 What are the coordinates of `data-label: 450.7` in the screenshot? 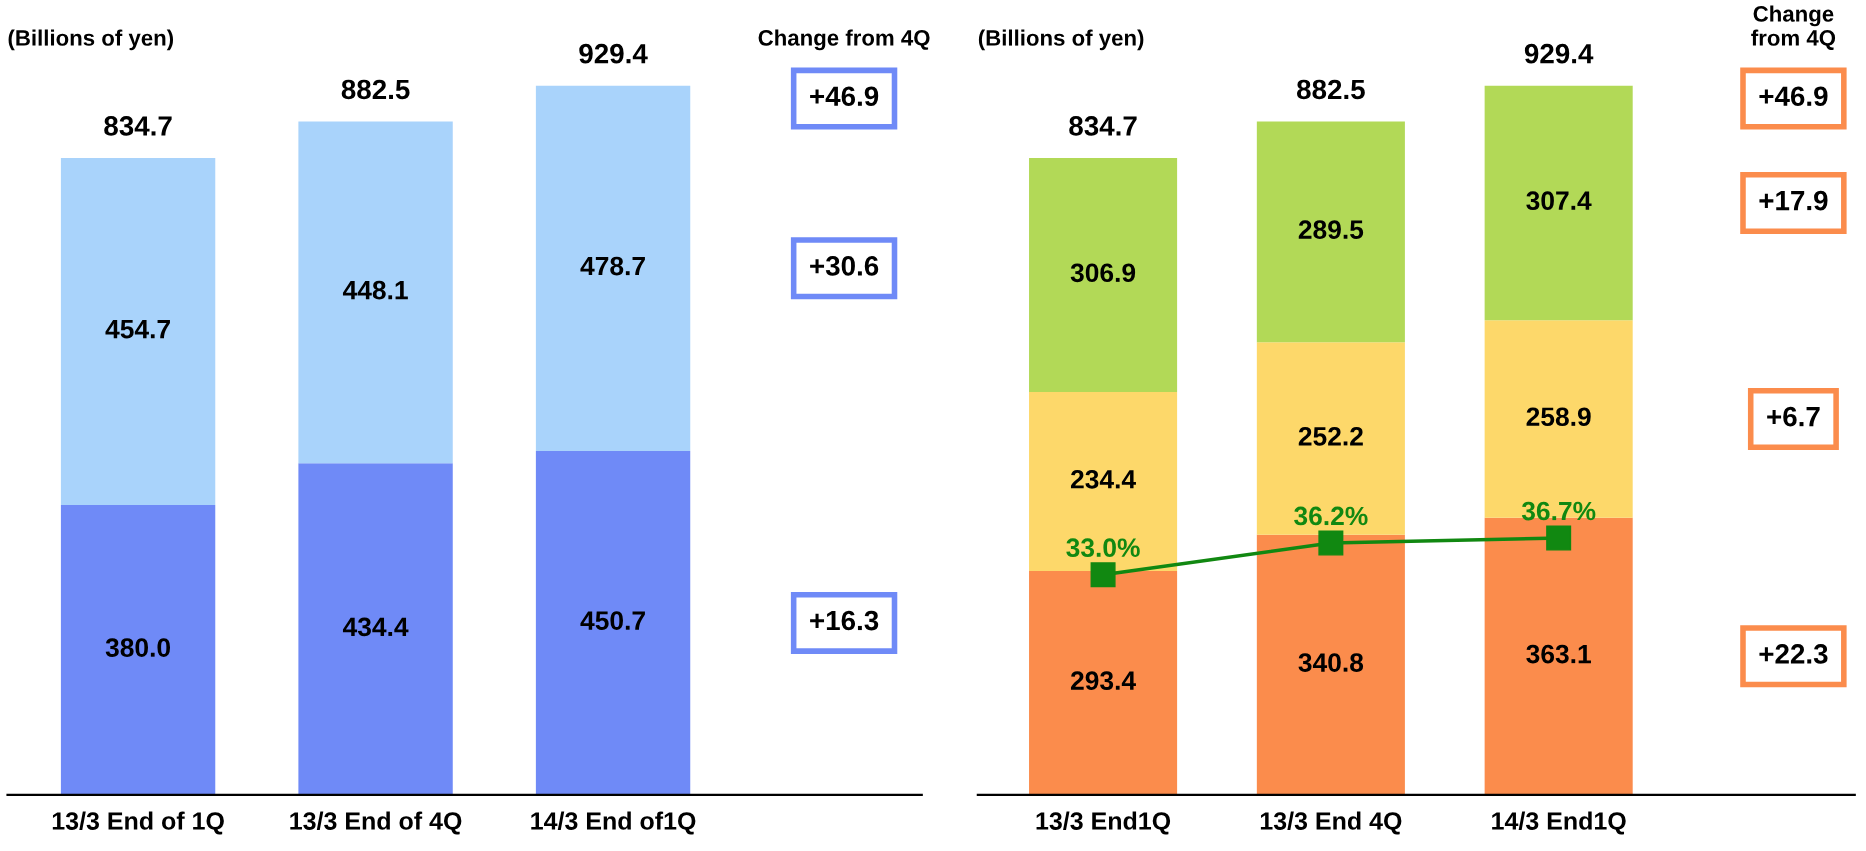 It's located at (612, 620).